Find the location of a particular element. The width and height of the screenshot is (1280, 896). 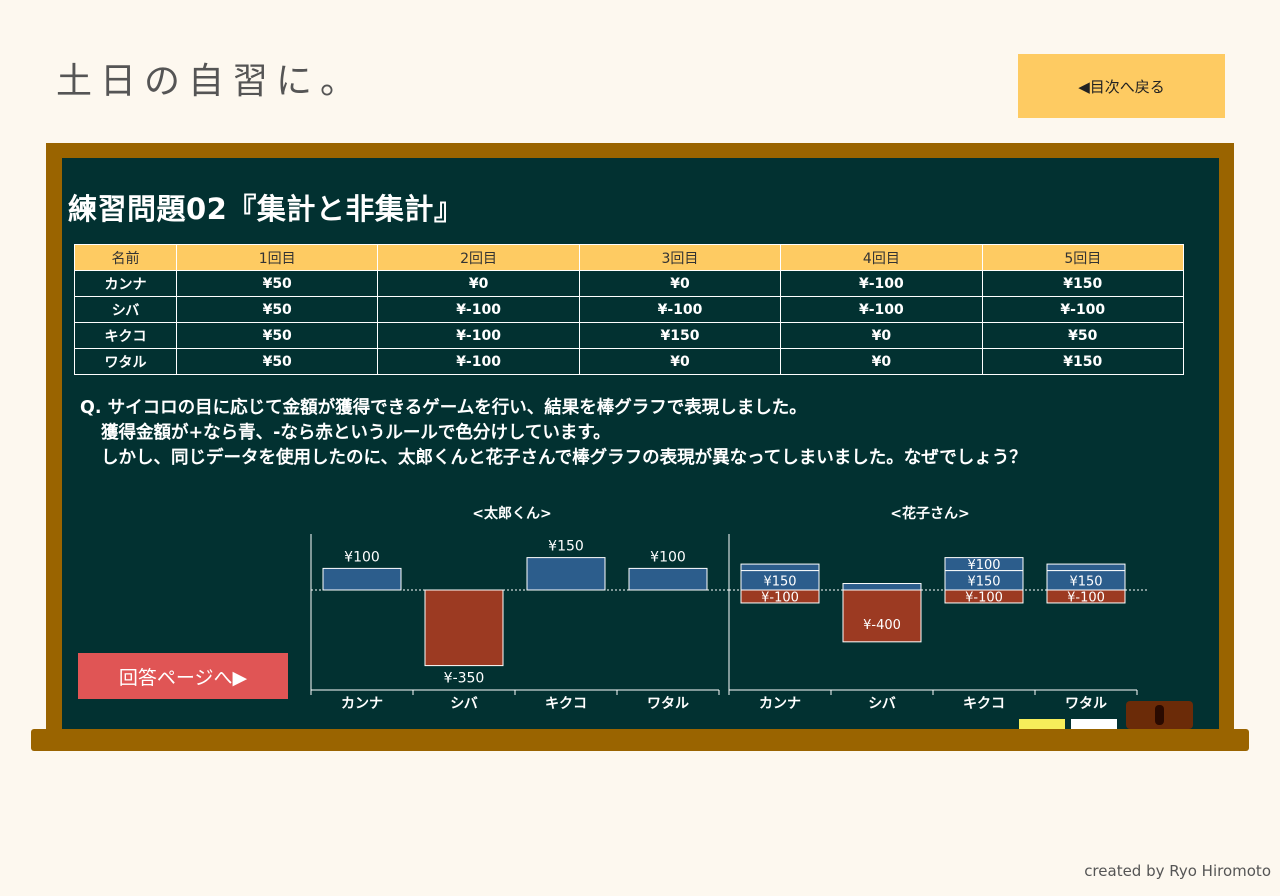

column-header: 2回目 is located at coordinates (478, 257).